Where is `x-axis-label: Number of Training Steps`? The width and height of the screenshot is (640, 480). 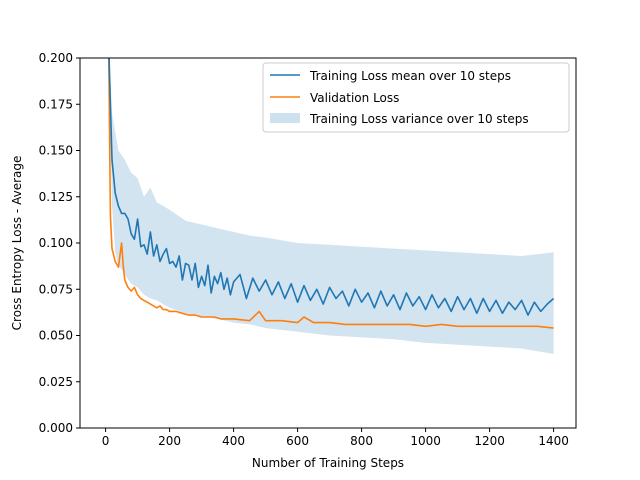 x-axis-label: Number of Training Steps is located at coordinates (328, 463).